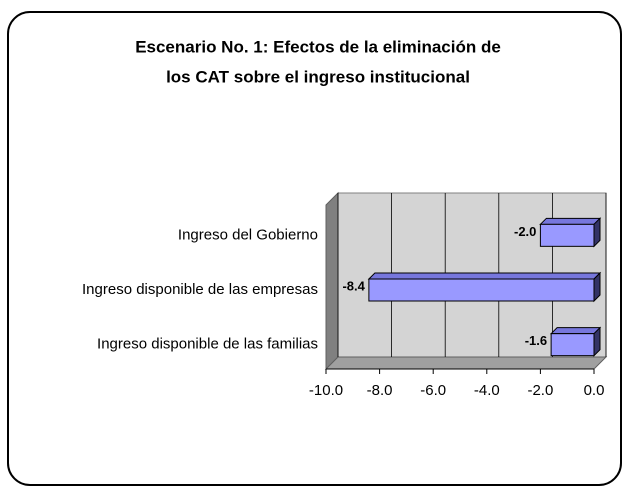  What do you see at coordinates (326, 390) in the screenshot?
I see `x-tick-label: -10.0` at bounding box center [326, 390].